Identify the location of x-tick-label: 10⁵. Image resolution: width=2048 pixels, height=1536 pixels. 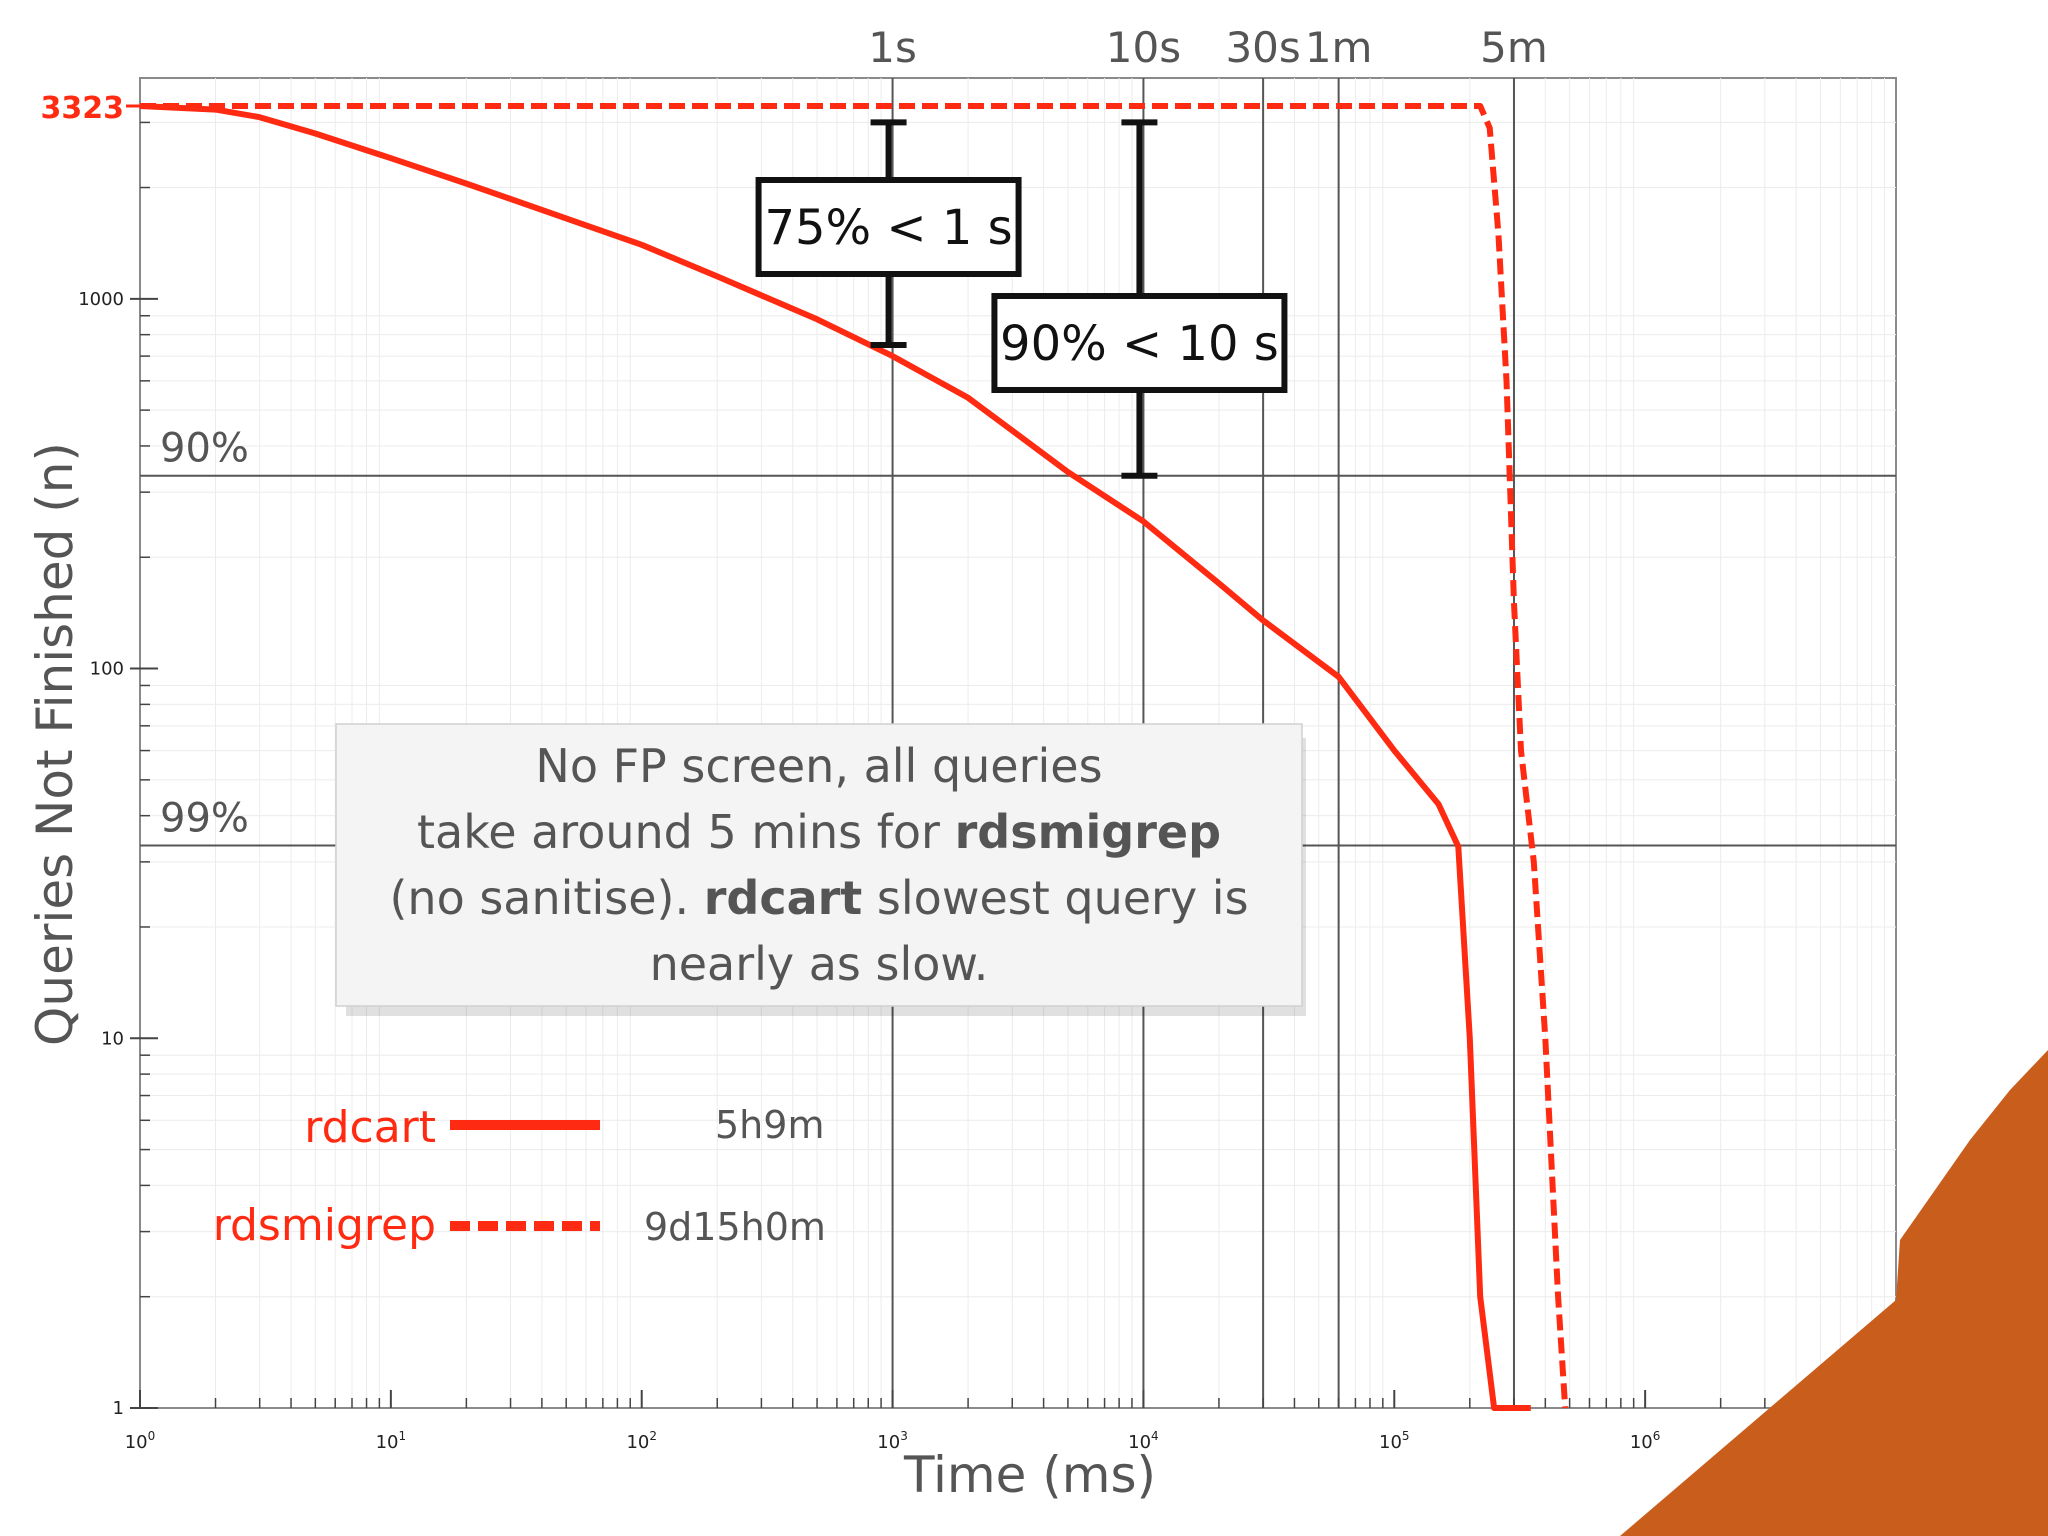
(1394, 1441).